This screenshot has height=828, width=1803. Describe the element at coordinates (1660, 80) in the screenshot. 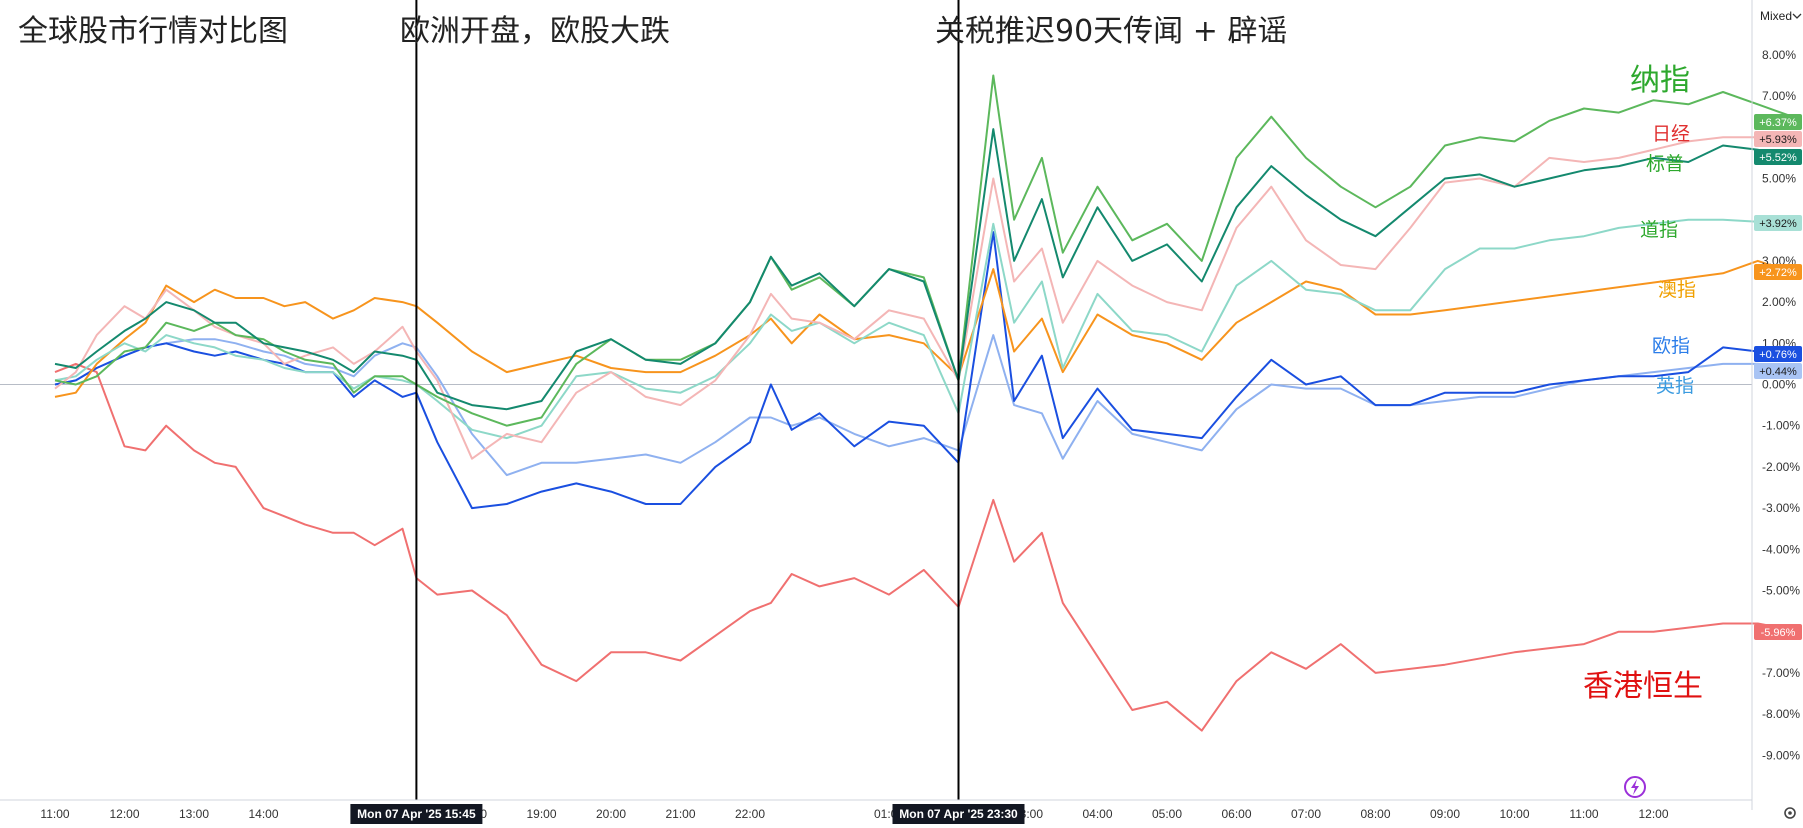

I see `series-label-0: 纳指` at that location.